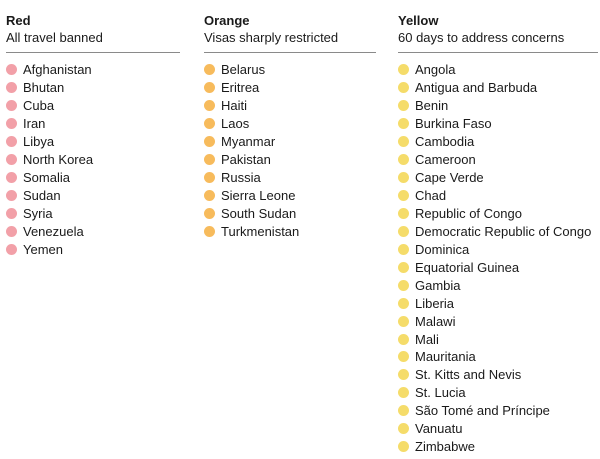 Image resolution: width=600 pixels, height=459 pixels. Describe the element at coordinates (42, 196) in the screenshot. I see `country-name: Sudan` at that location.